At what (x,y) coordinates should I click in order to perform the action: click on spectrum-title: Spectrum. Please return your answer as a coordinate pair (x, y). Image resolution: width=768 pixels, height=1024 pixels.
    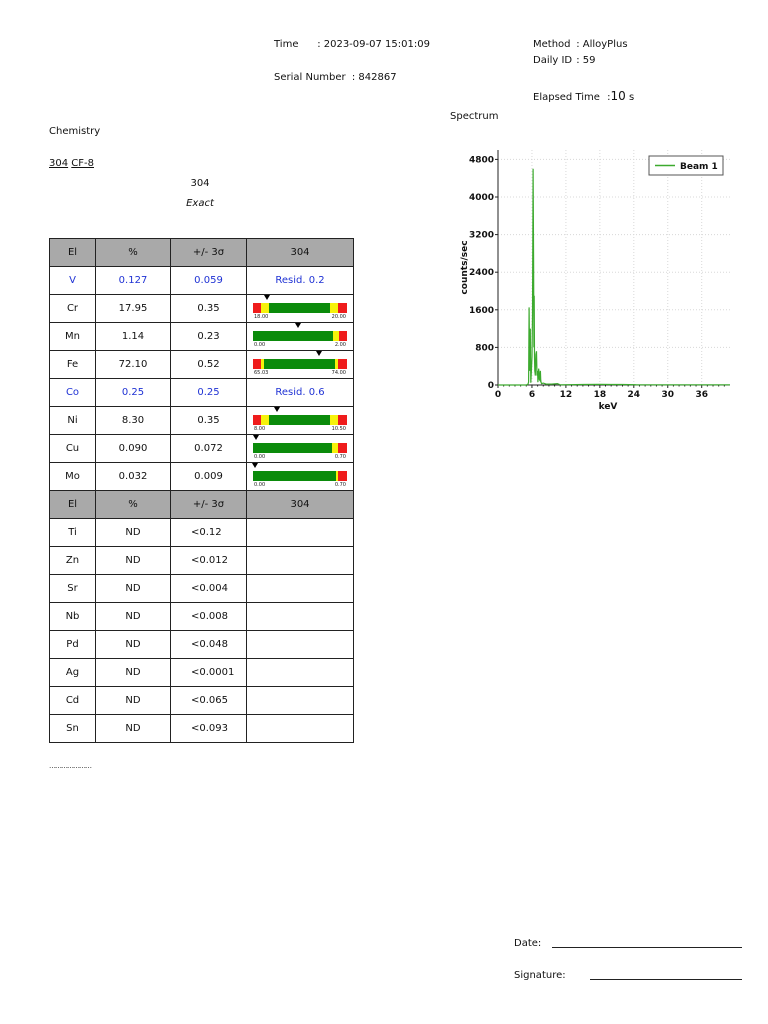
    Looking at the image, I should click on (474, 116).